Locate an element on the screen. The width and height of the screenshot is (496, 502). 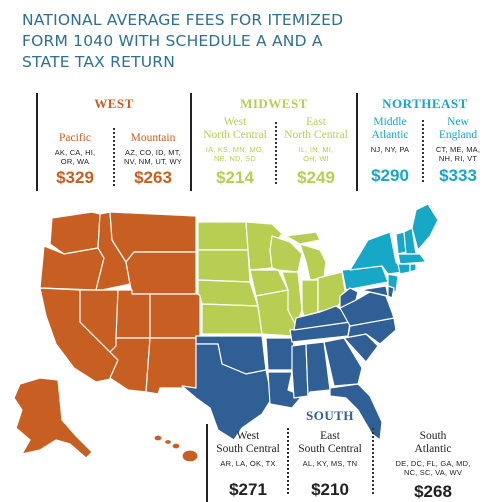
division-states: AK, CA, HI, is located at coordinates (75, 152).